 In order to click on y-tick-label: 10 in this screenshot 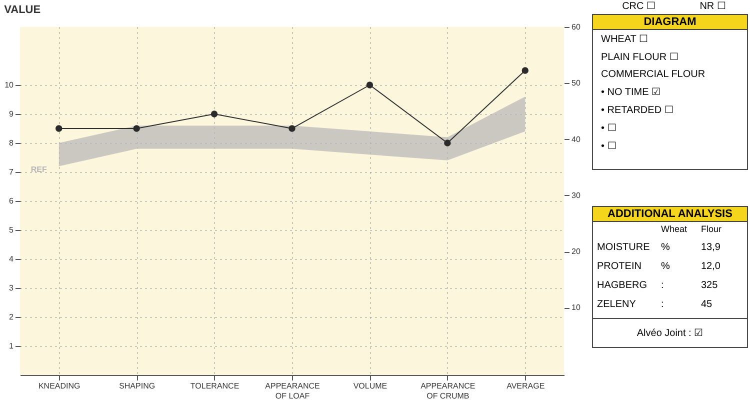, I will do `click(9, 85)`.